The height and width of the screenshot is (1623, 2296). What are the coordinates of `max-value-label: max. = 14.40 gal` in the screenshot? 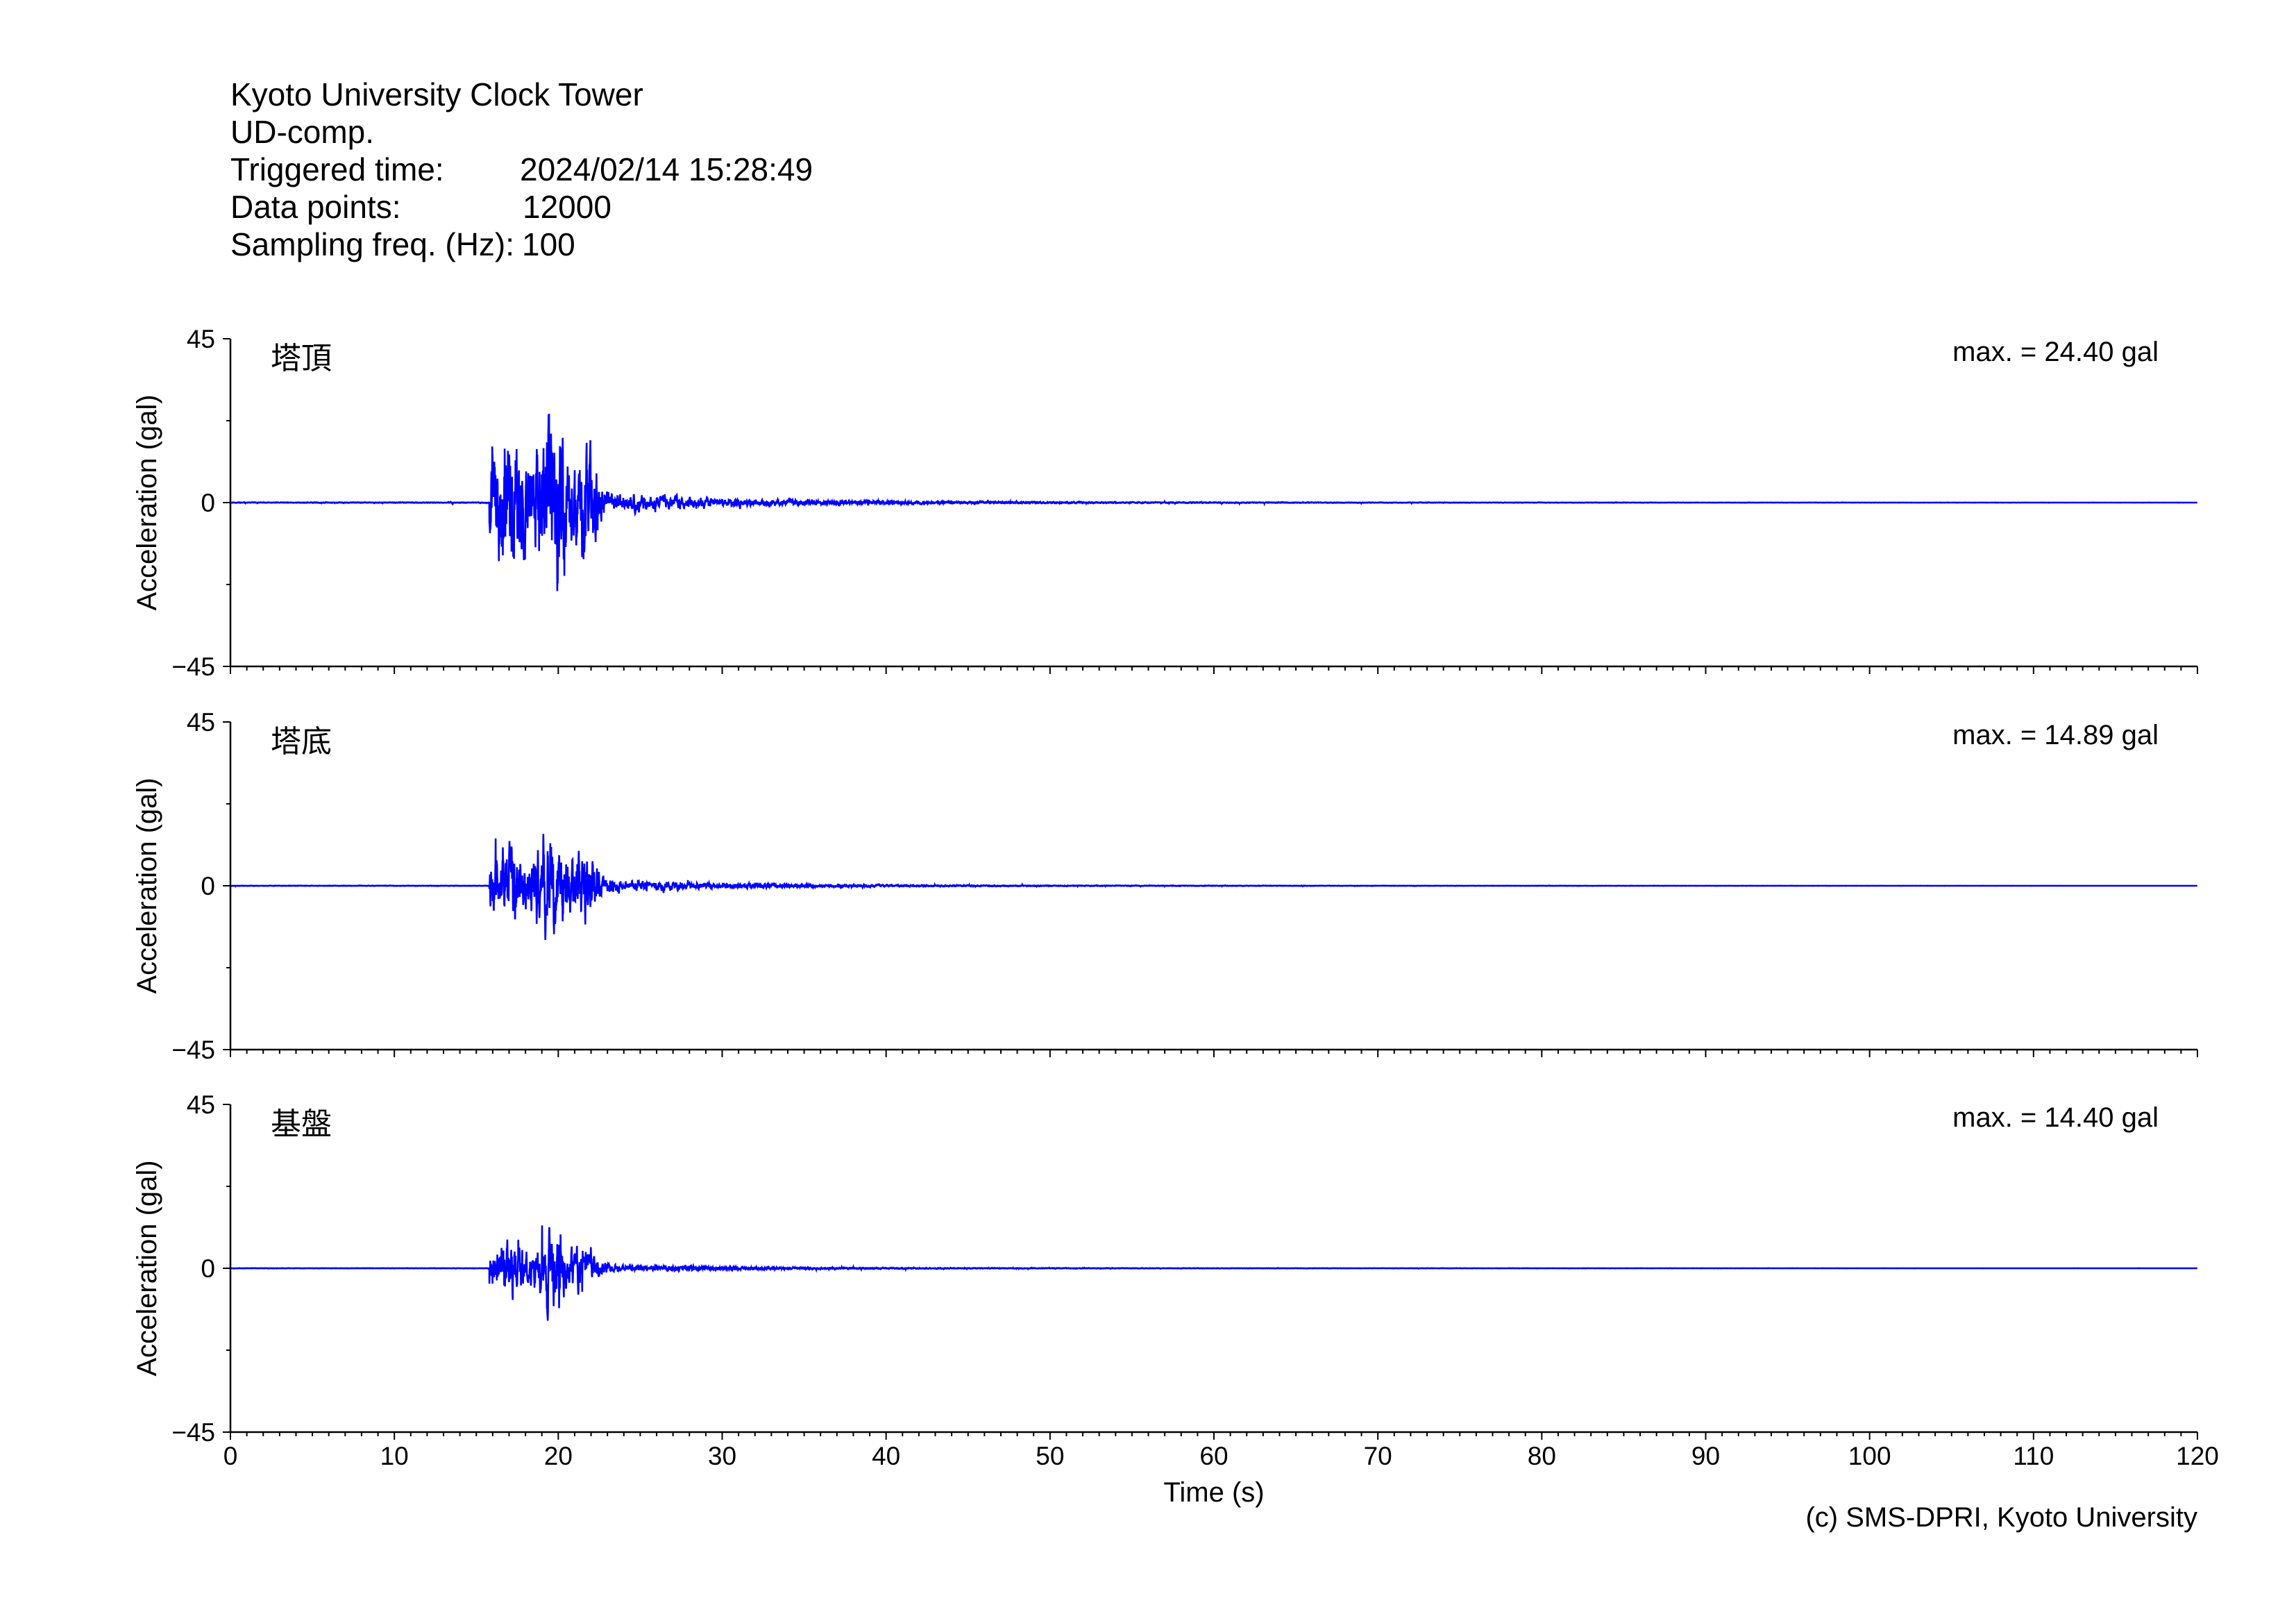 It's located at (2056, 1117).